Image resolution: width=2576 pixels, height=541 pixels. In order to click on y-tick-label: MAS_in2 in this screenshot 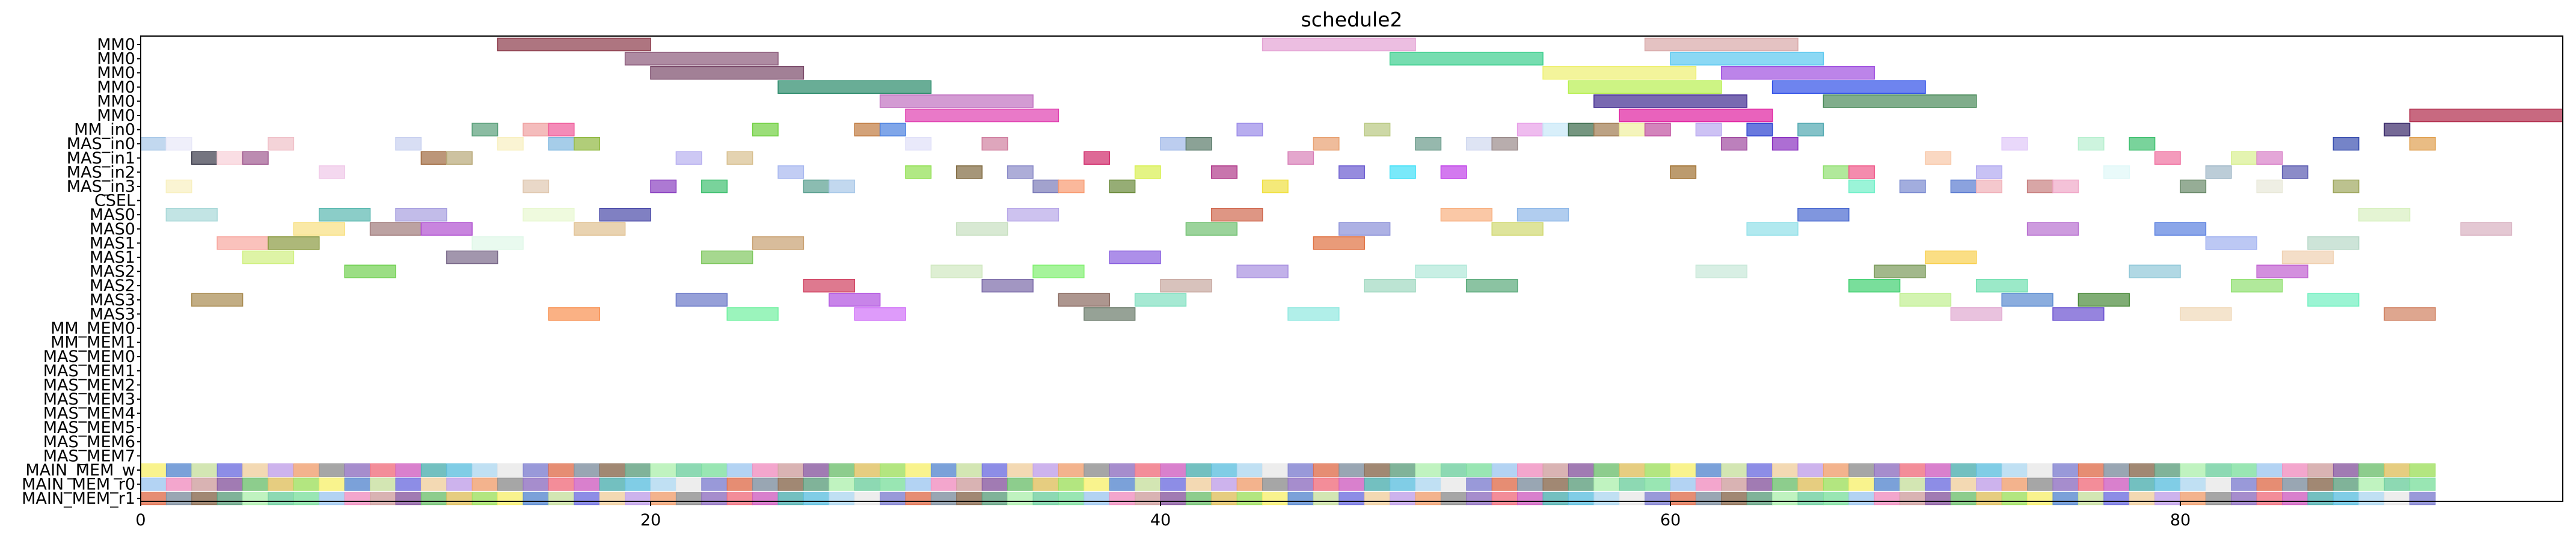, I will do `click(101, 172)`.